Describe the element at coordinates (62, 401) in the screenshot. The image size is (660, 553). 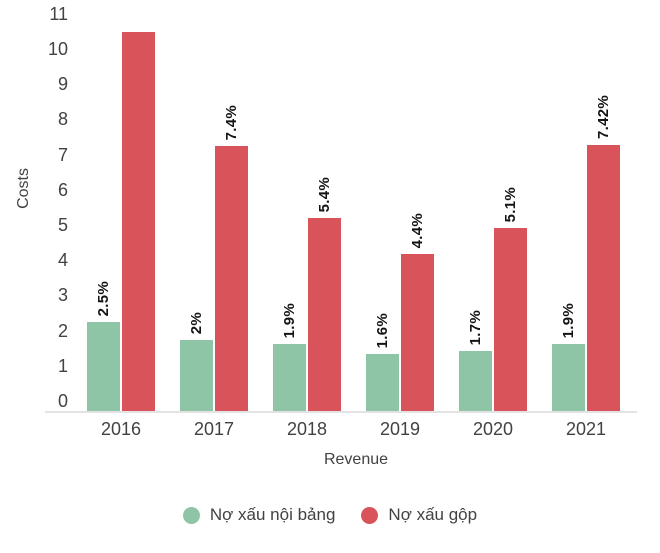
I see `y-tick-0: 0` at that location.